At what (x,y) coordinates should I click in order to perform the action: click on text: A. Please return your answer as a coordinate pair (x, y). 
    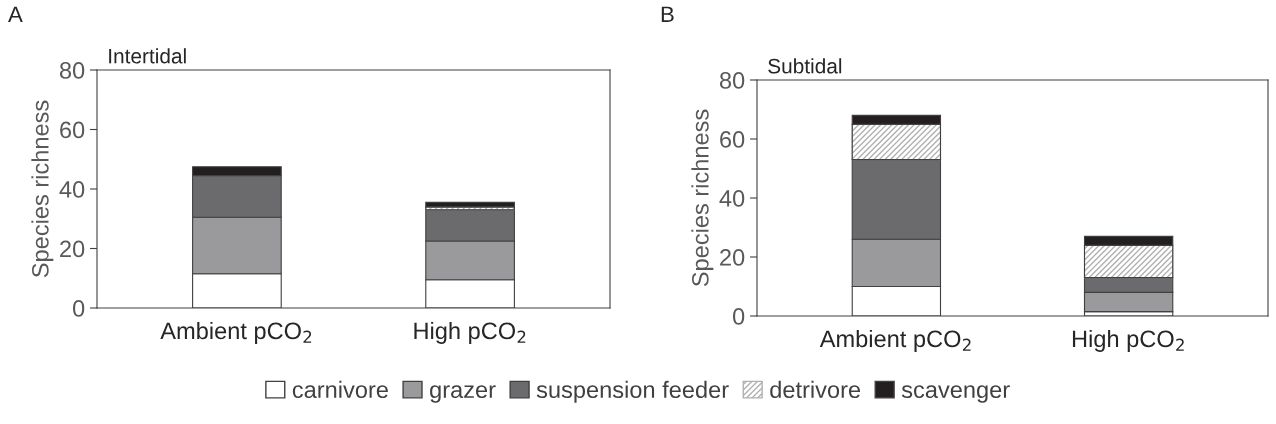
    Looking at the image, I should click on (15, 14).